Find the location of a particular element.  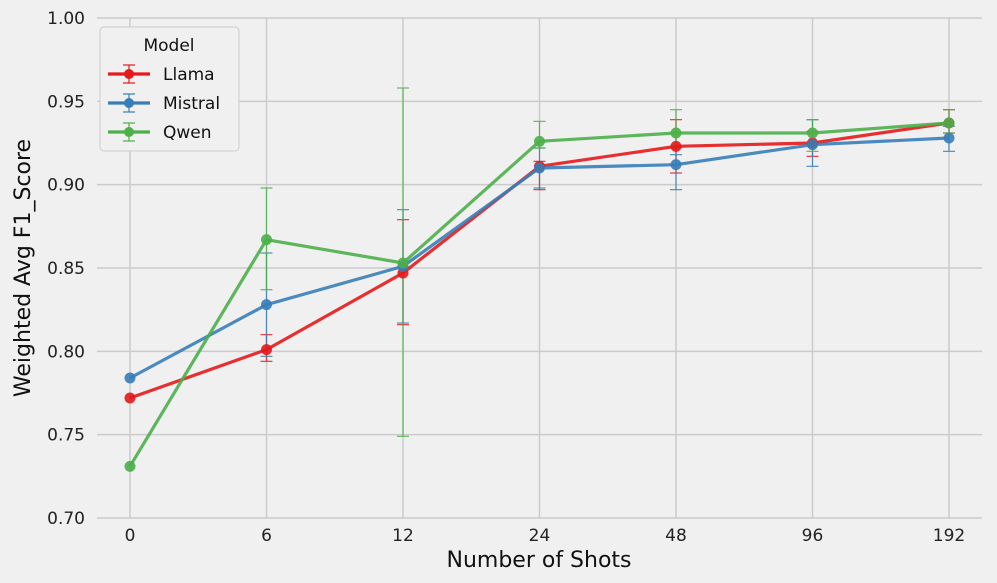

y-tick-label: 0.85 is located at coordinates (66, 269).